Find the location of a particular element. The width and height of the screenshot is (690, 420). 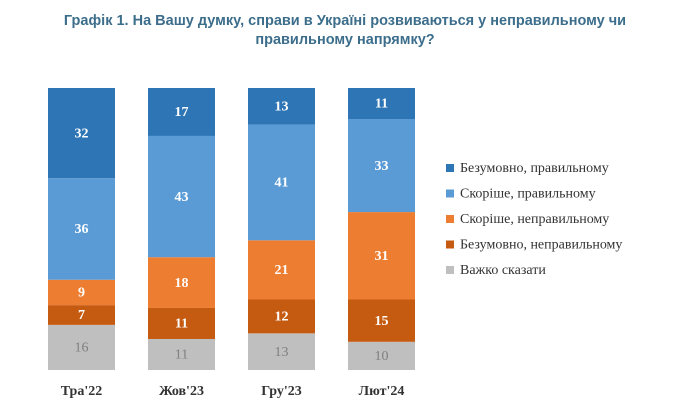

value-label: 12 is located at coordinates (282, 317).